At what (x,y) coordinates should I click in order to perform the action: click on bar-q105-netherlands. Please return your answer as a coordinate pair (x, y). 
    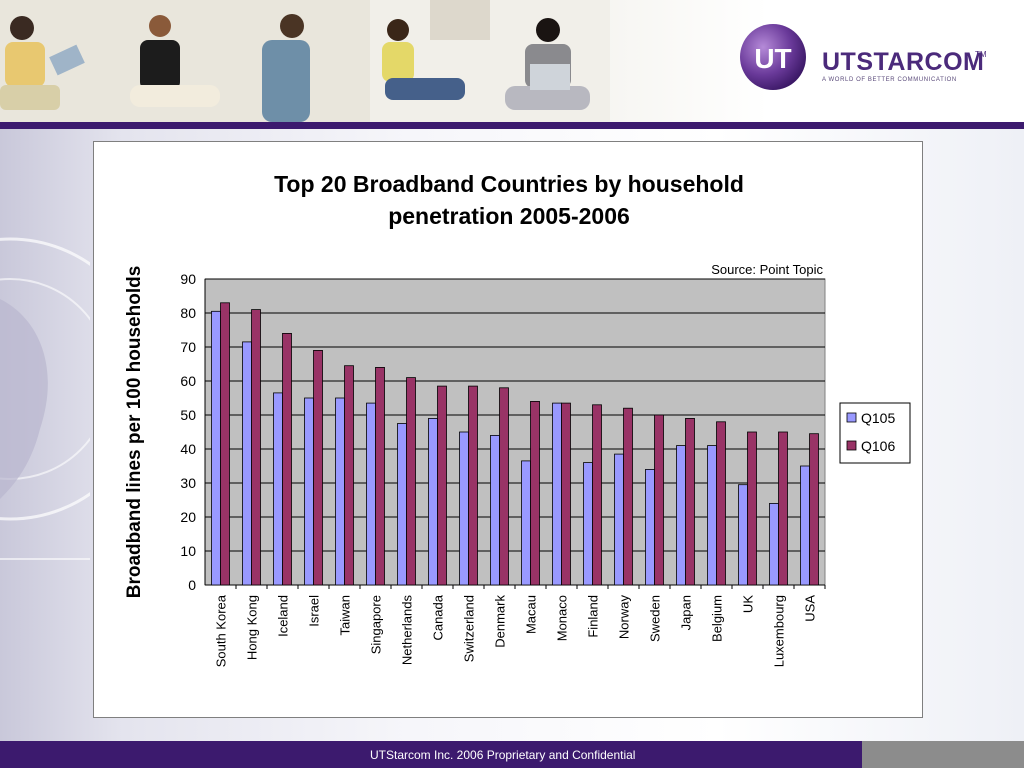
    Looking at the image, I should click on (402, 504).